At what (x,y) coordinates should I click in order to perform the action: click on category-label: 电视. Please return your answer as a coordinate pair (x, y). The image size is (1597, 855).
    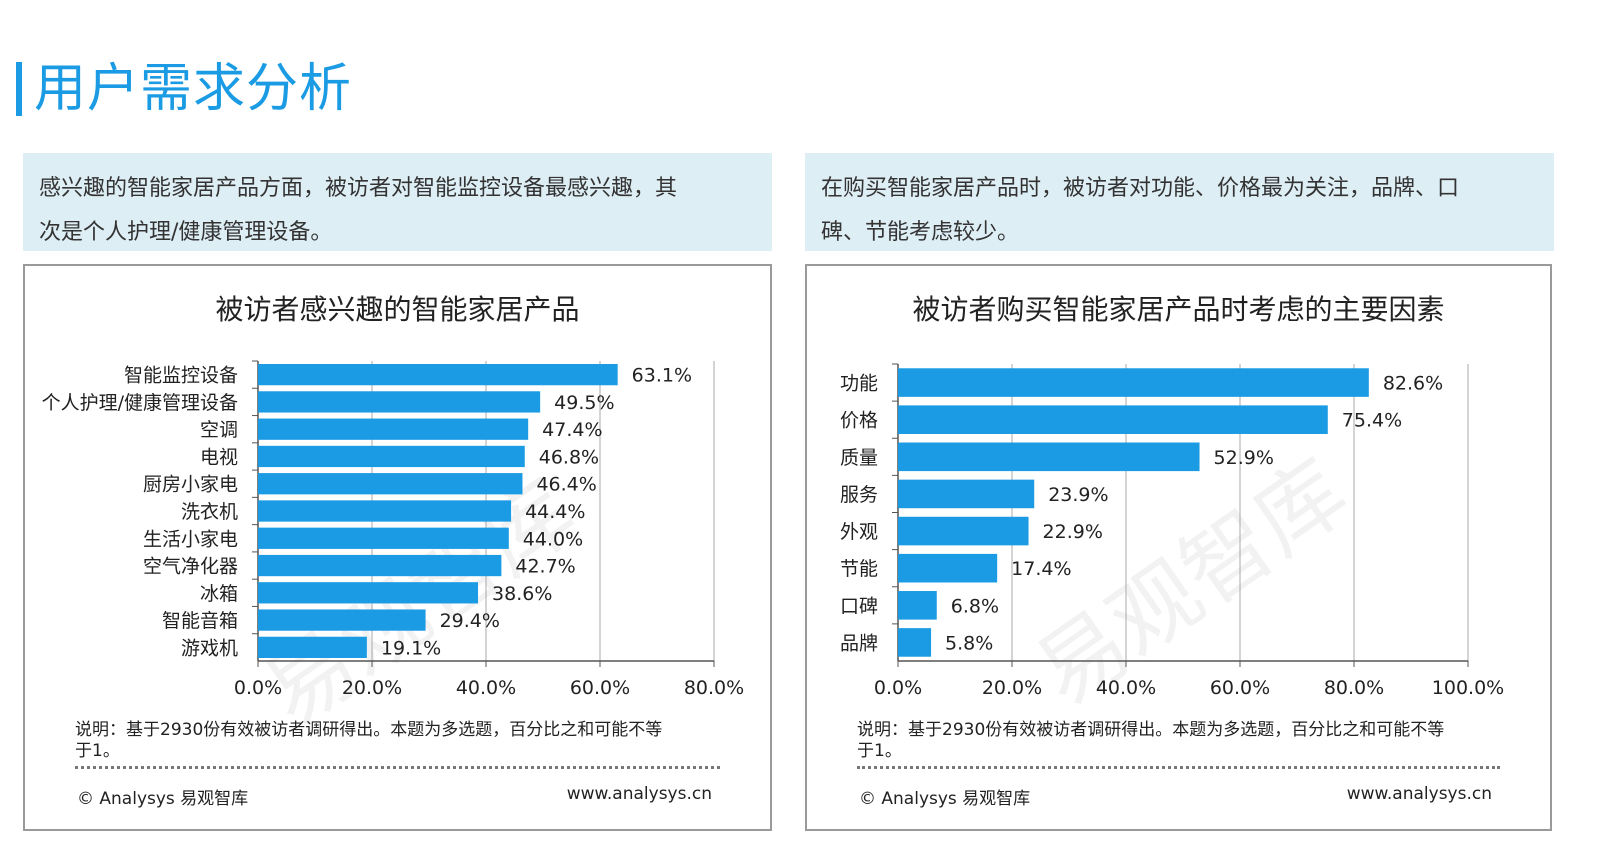
    Looking at the image, I should click on (219, 457).